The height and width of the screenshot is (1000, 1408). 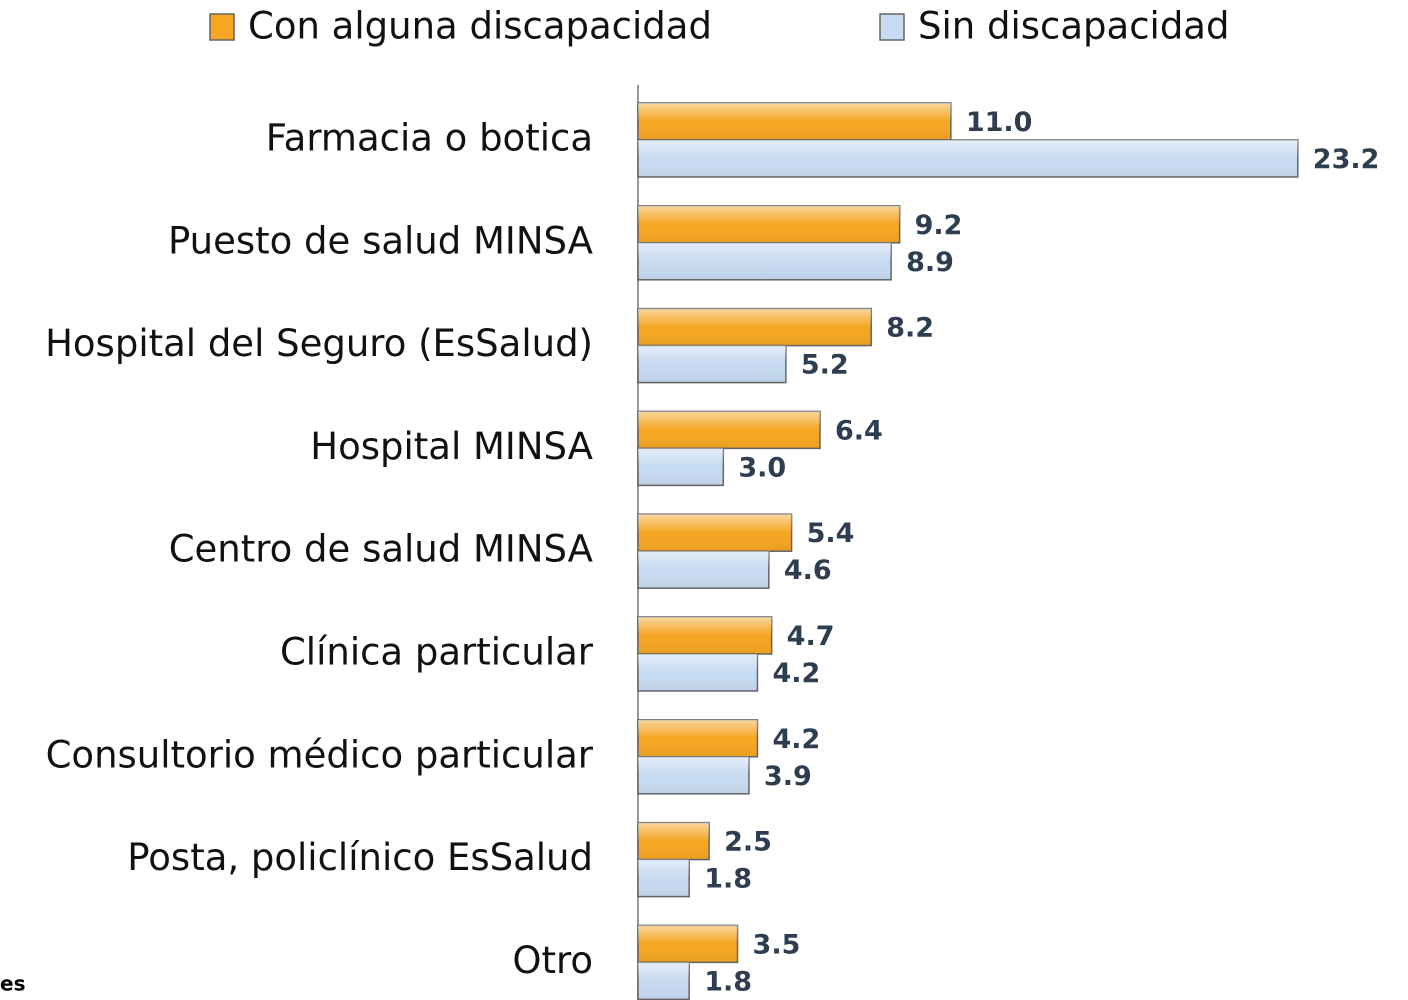 What do you see at coordinates (381, 549) in the screenshot?
I see `category-label: Centro de salud MINSA` at bounding box center [381, 549].